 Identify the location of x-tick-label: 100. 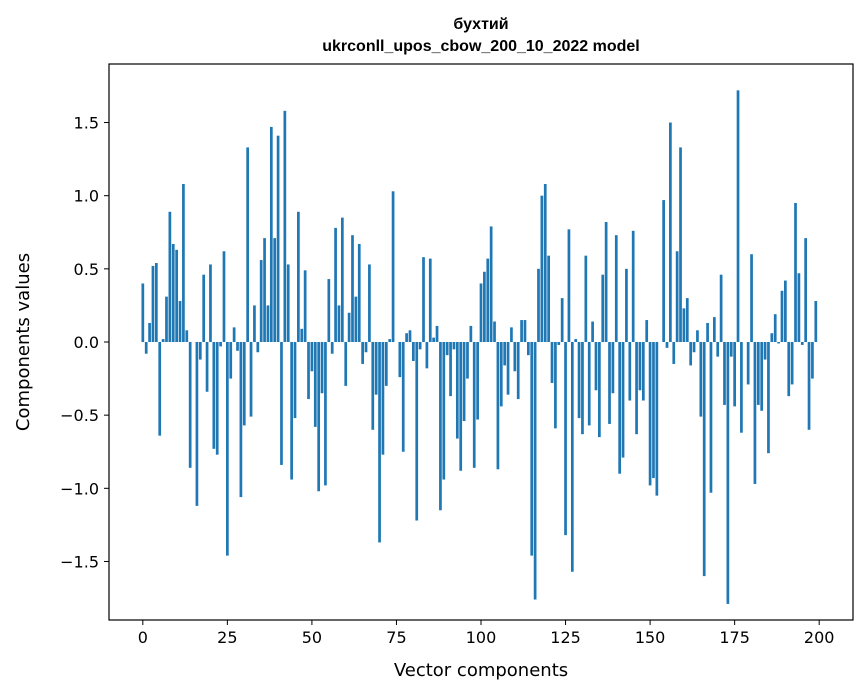
(481, 637).